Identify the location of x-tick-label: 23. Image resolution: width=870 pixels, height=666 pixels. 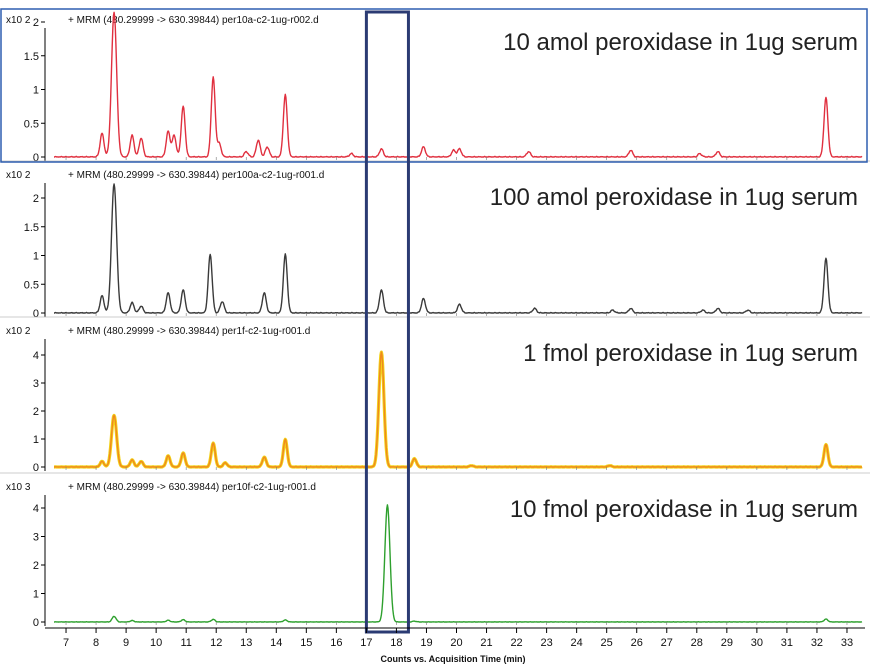
(546, 643).